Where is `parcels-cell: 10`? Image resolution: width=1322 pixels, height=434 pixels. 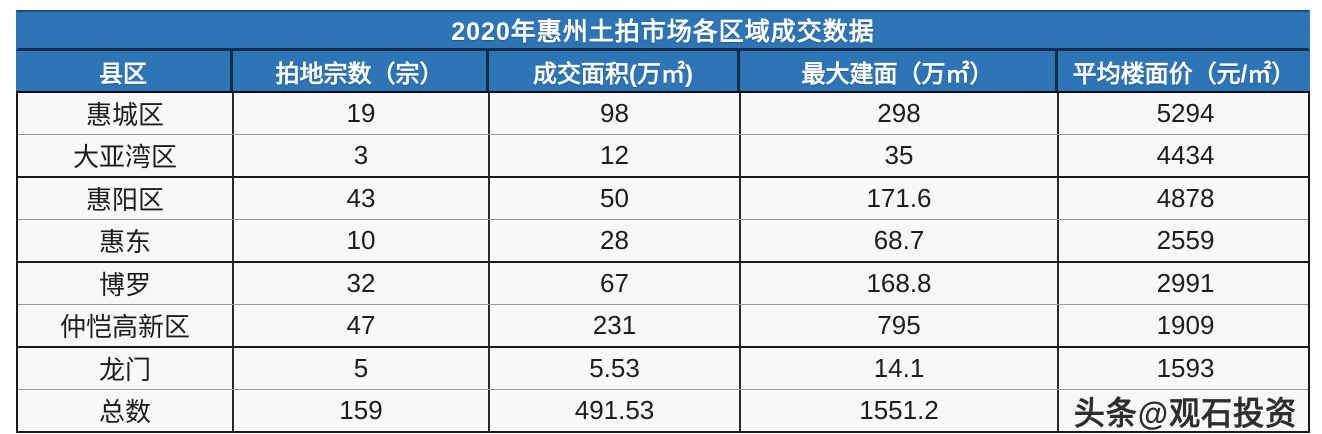 parcels-cell: 10 is located at coordinates (360, 240).